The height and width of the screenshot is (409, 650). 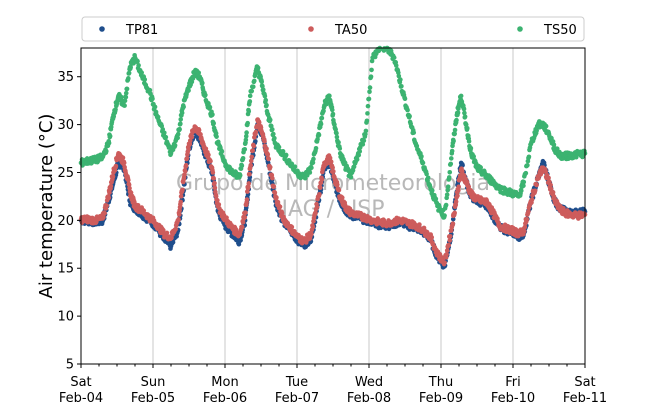 I want to click on y-axis-ticks: 5 10 15 20 25 30 35, so click(x=69, y=221).